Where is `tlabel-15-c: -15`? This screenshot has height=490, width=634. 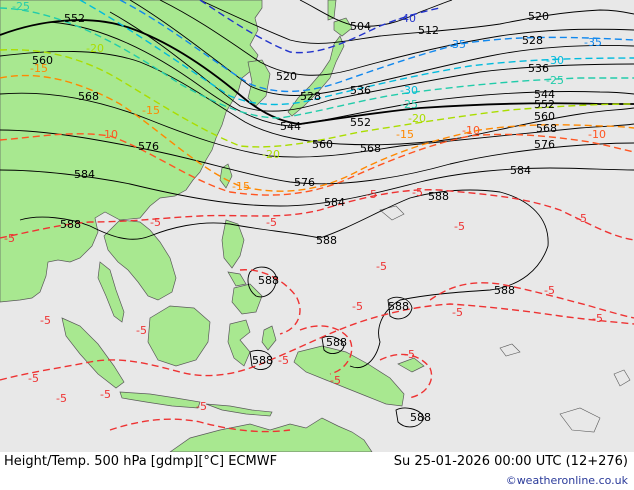 tlabel-15-c: -15 is located at coordinates (405, 134).